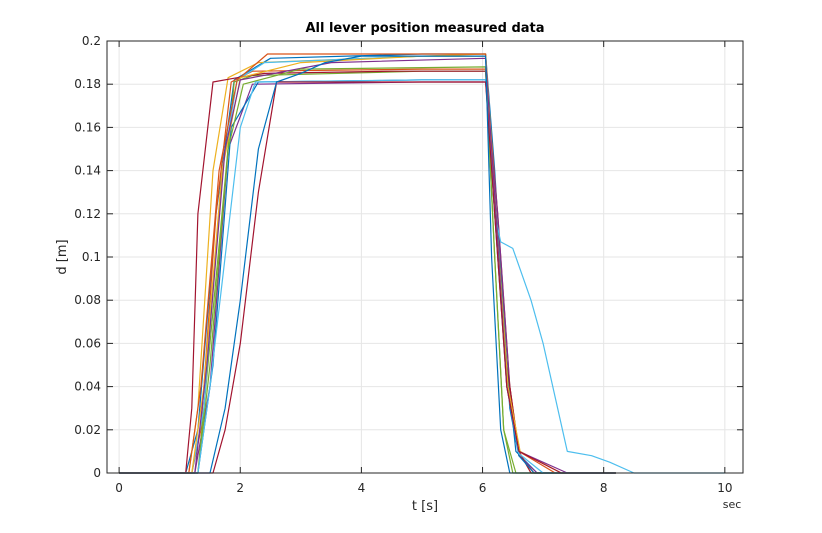 The image size is (822, 533). What do you see at coordinates (87, 387) in the screenshot?
I see `y-tick-label: 0.04` at bounding box center [87, 387].